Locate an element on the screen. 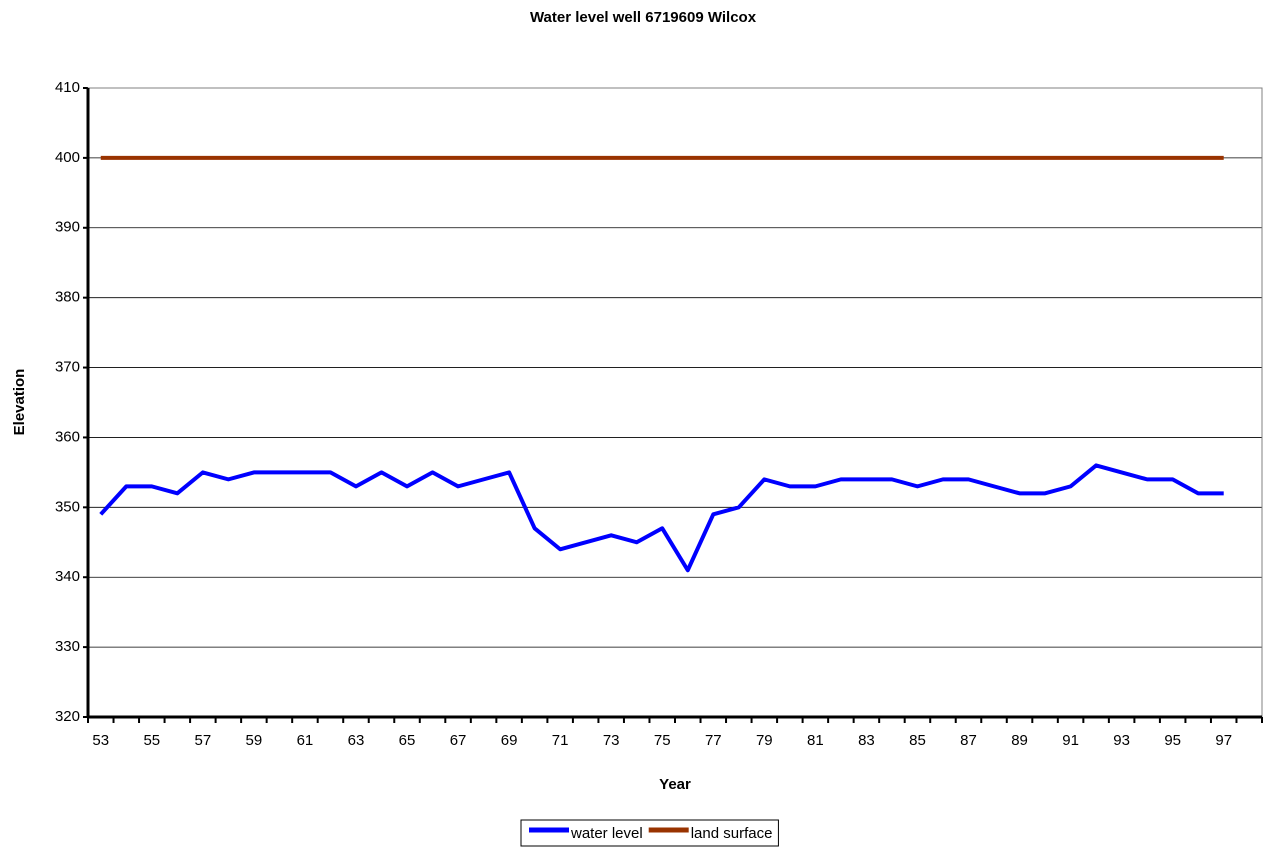 Image resolution: width=1274 pixels, height=848 pixels. y-axis-title: Elevation is located at coordinates (19, 402).